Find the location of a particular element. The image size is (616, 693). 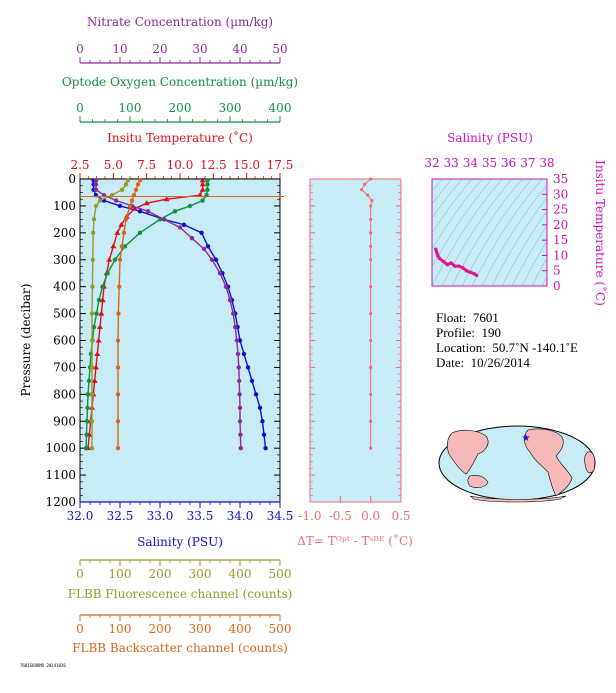

fluorescence-tick-label: 500 is located at coordinates (280, 574).